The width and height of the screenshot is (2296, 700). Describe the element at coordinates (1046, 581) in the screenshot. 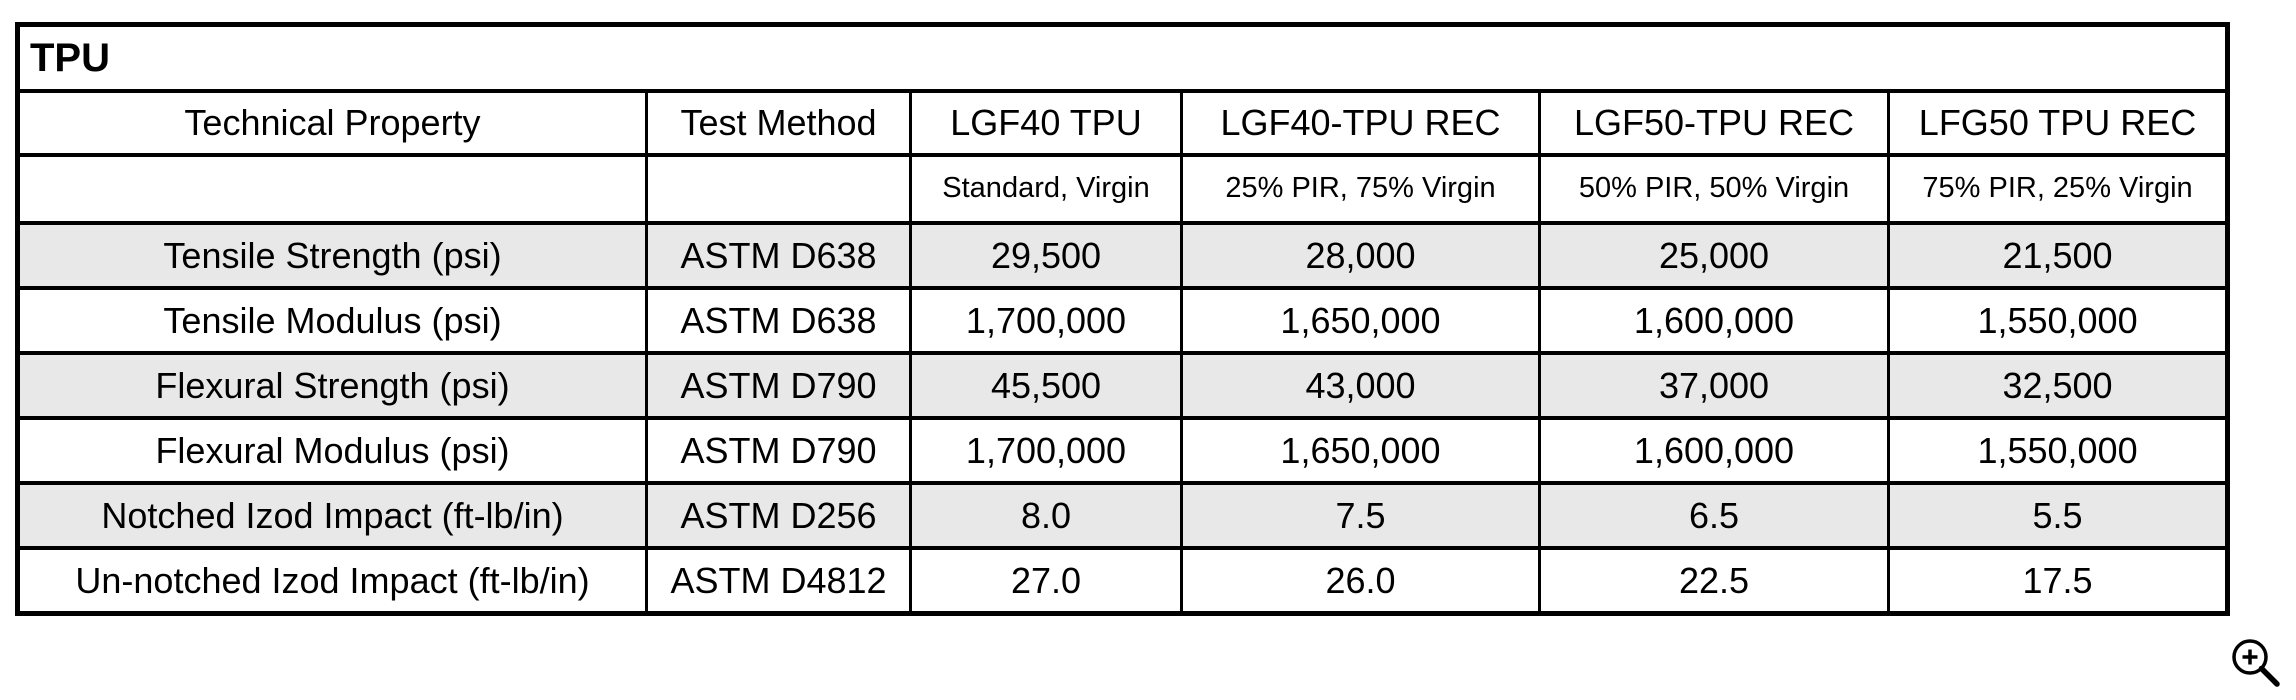

I see `value-cell: 27.0` at that location.